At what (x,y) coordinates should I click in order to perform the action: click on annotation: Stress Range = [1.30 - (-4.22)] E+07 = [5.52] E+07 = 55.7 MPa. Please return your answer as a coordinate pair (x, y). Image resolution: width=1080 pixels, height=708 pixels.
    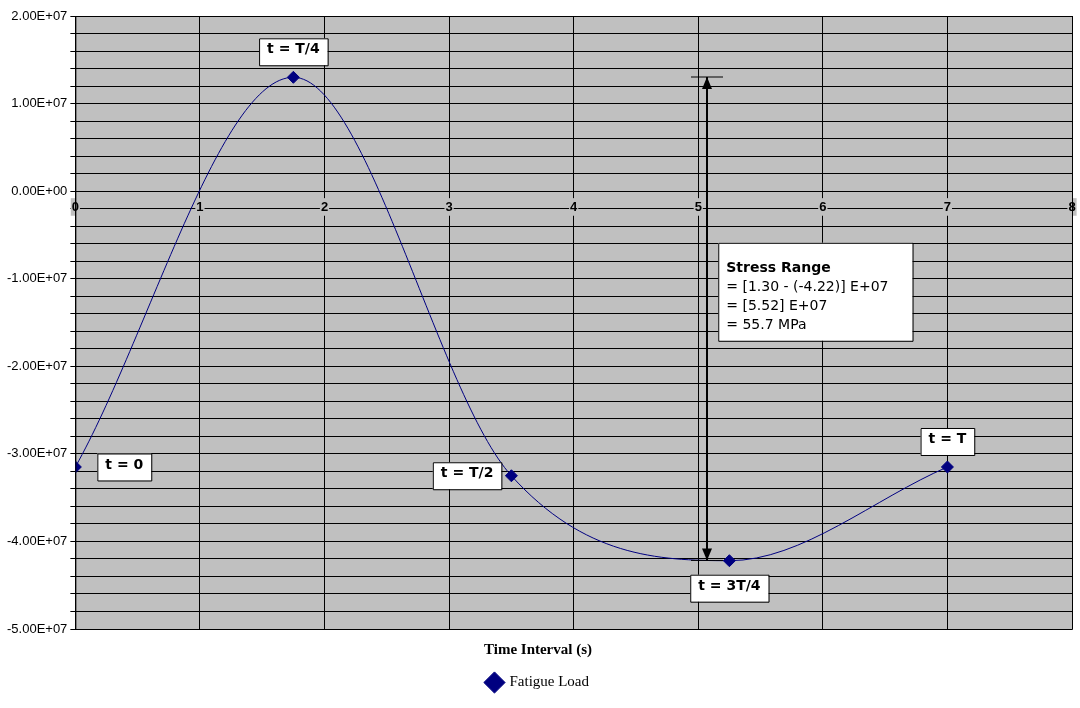
    Looking at the image, I should click on (807, 295).